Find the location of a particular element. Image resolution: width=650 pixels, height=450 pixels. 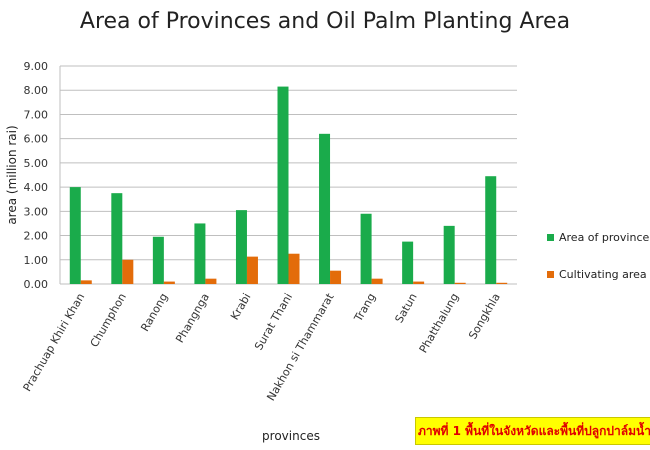

y-tick-label: 2.00 is located at coordinates (36, 236).